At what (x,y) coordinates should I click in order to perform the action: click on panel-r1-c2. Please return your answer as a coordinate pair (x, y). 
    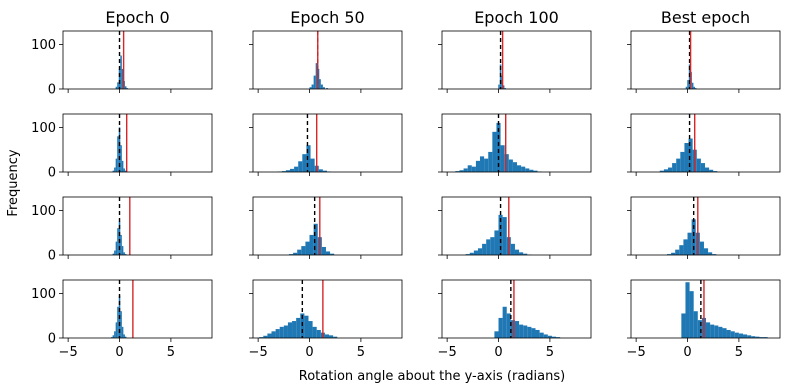
    Looking at the image, I should click on (515, 144).